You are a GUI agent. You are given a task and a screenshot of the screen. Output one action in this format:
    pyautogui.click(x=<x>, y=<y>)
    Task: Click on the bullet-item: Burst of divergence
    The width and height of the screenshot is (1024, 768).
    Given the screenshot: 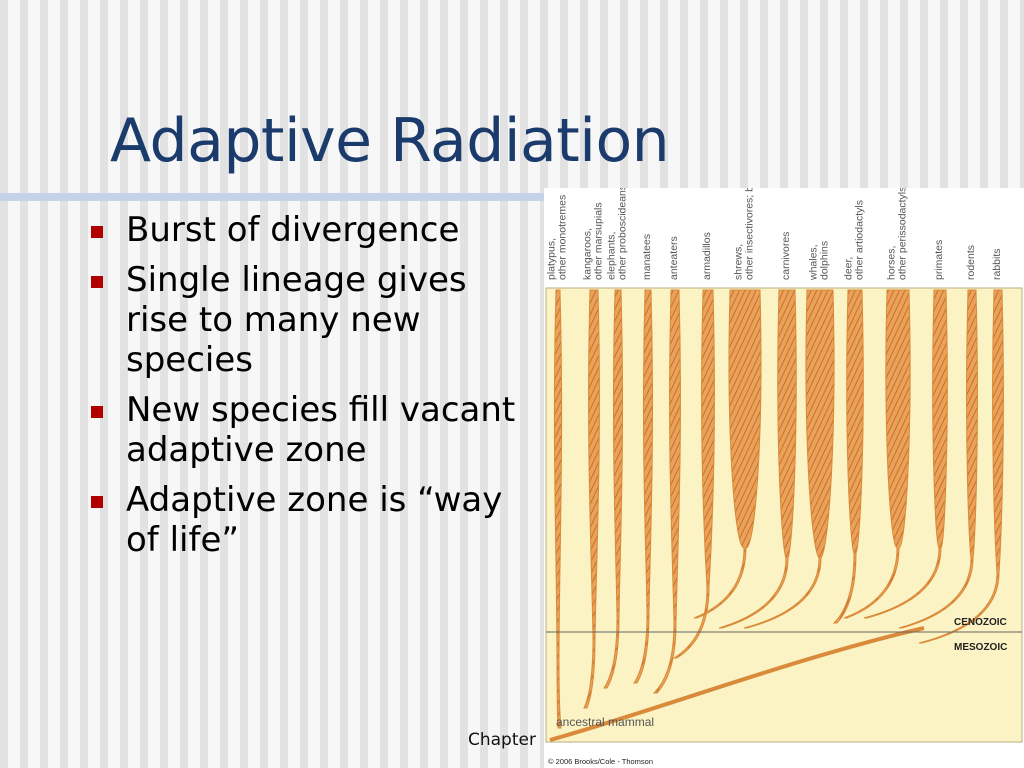 What is the action you would take?
    pyautogui.click(x=308, y=230)
    